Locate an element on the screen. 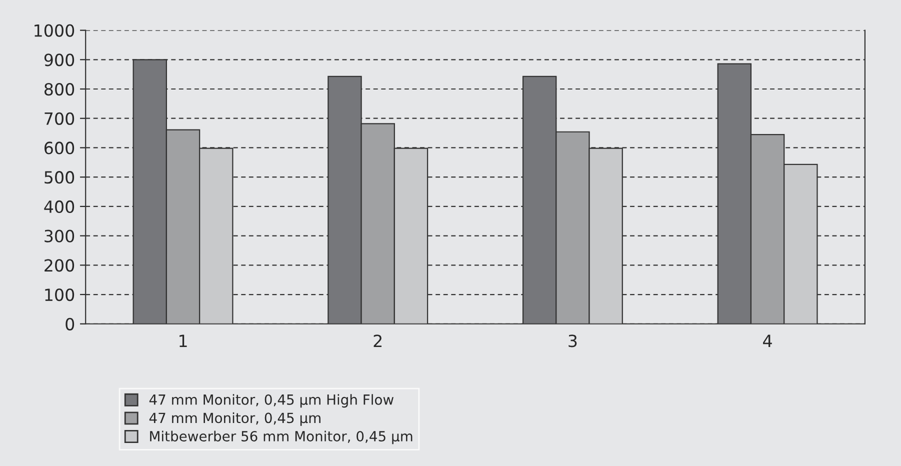 The width and height of the screenshot is (901, 466). y-tick-label: 800 is located at coordinates (59, 89).